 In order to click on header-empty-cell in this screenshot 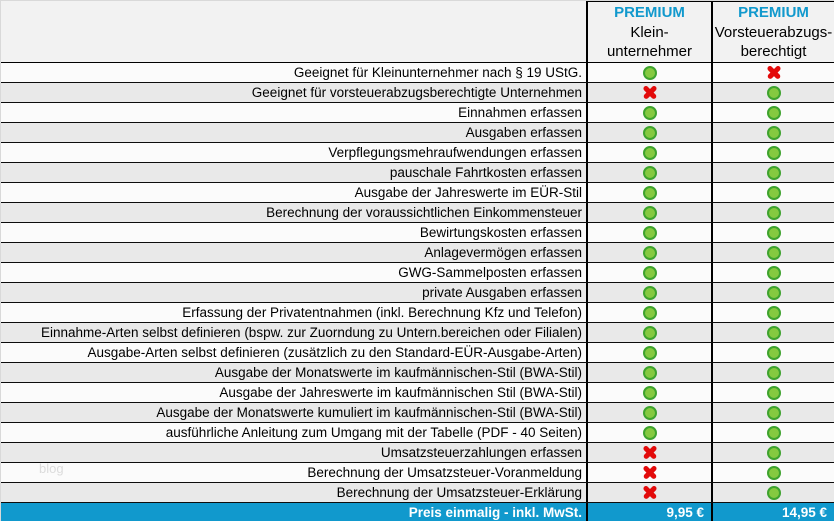, I will do `click(293, 31)`.